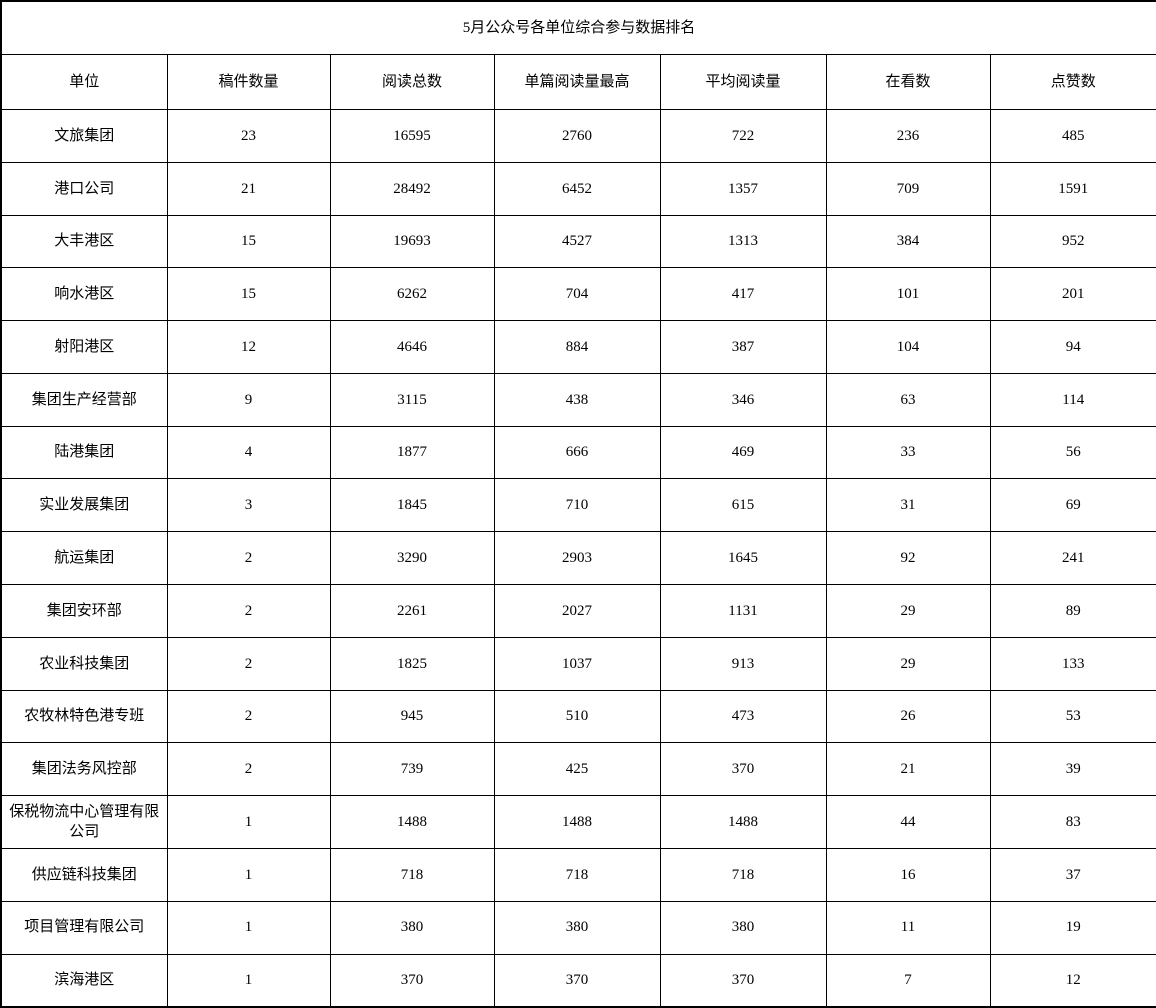  What do you see at coordinates (578, 769) in the screenshot?
I see `table-row: 集团法务风控部 2 739 425 370 21 39` at bounding box center [578, 769].